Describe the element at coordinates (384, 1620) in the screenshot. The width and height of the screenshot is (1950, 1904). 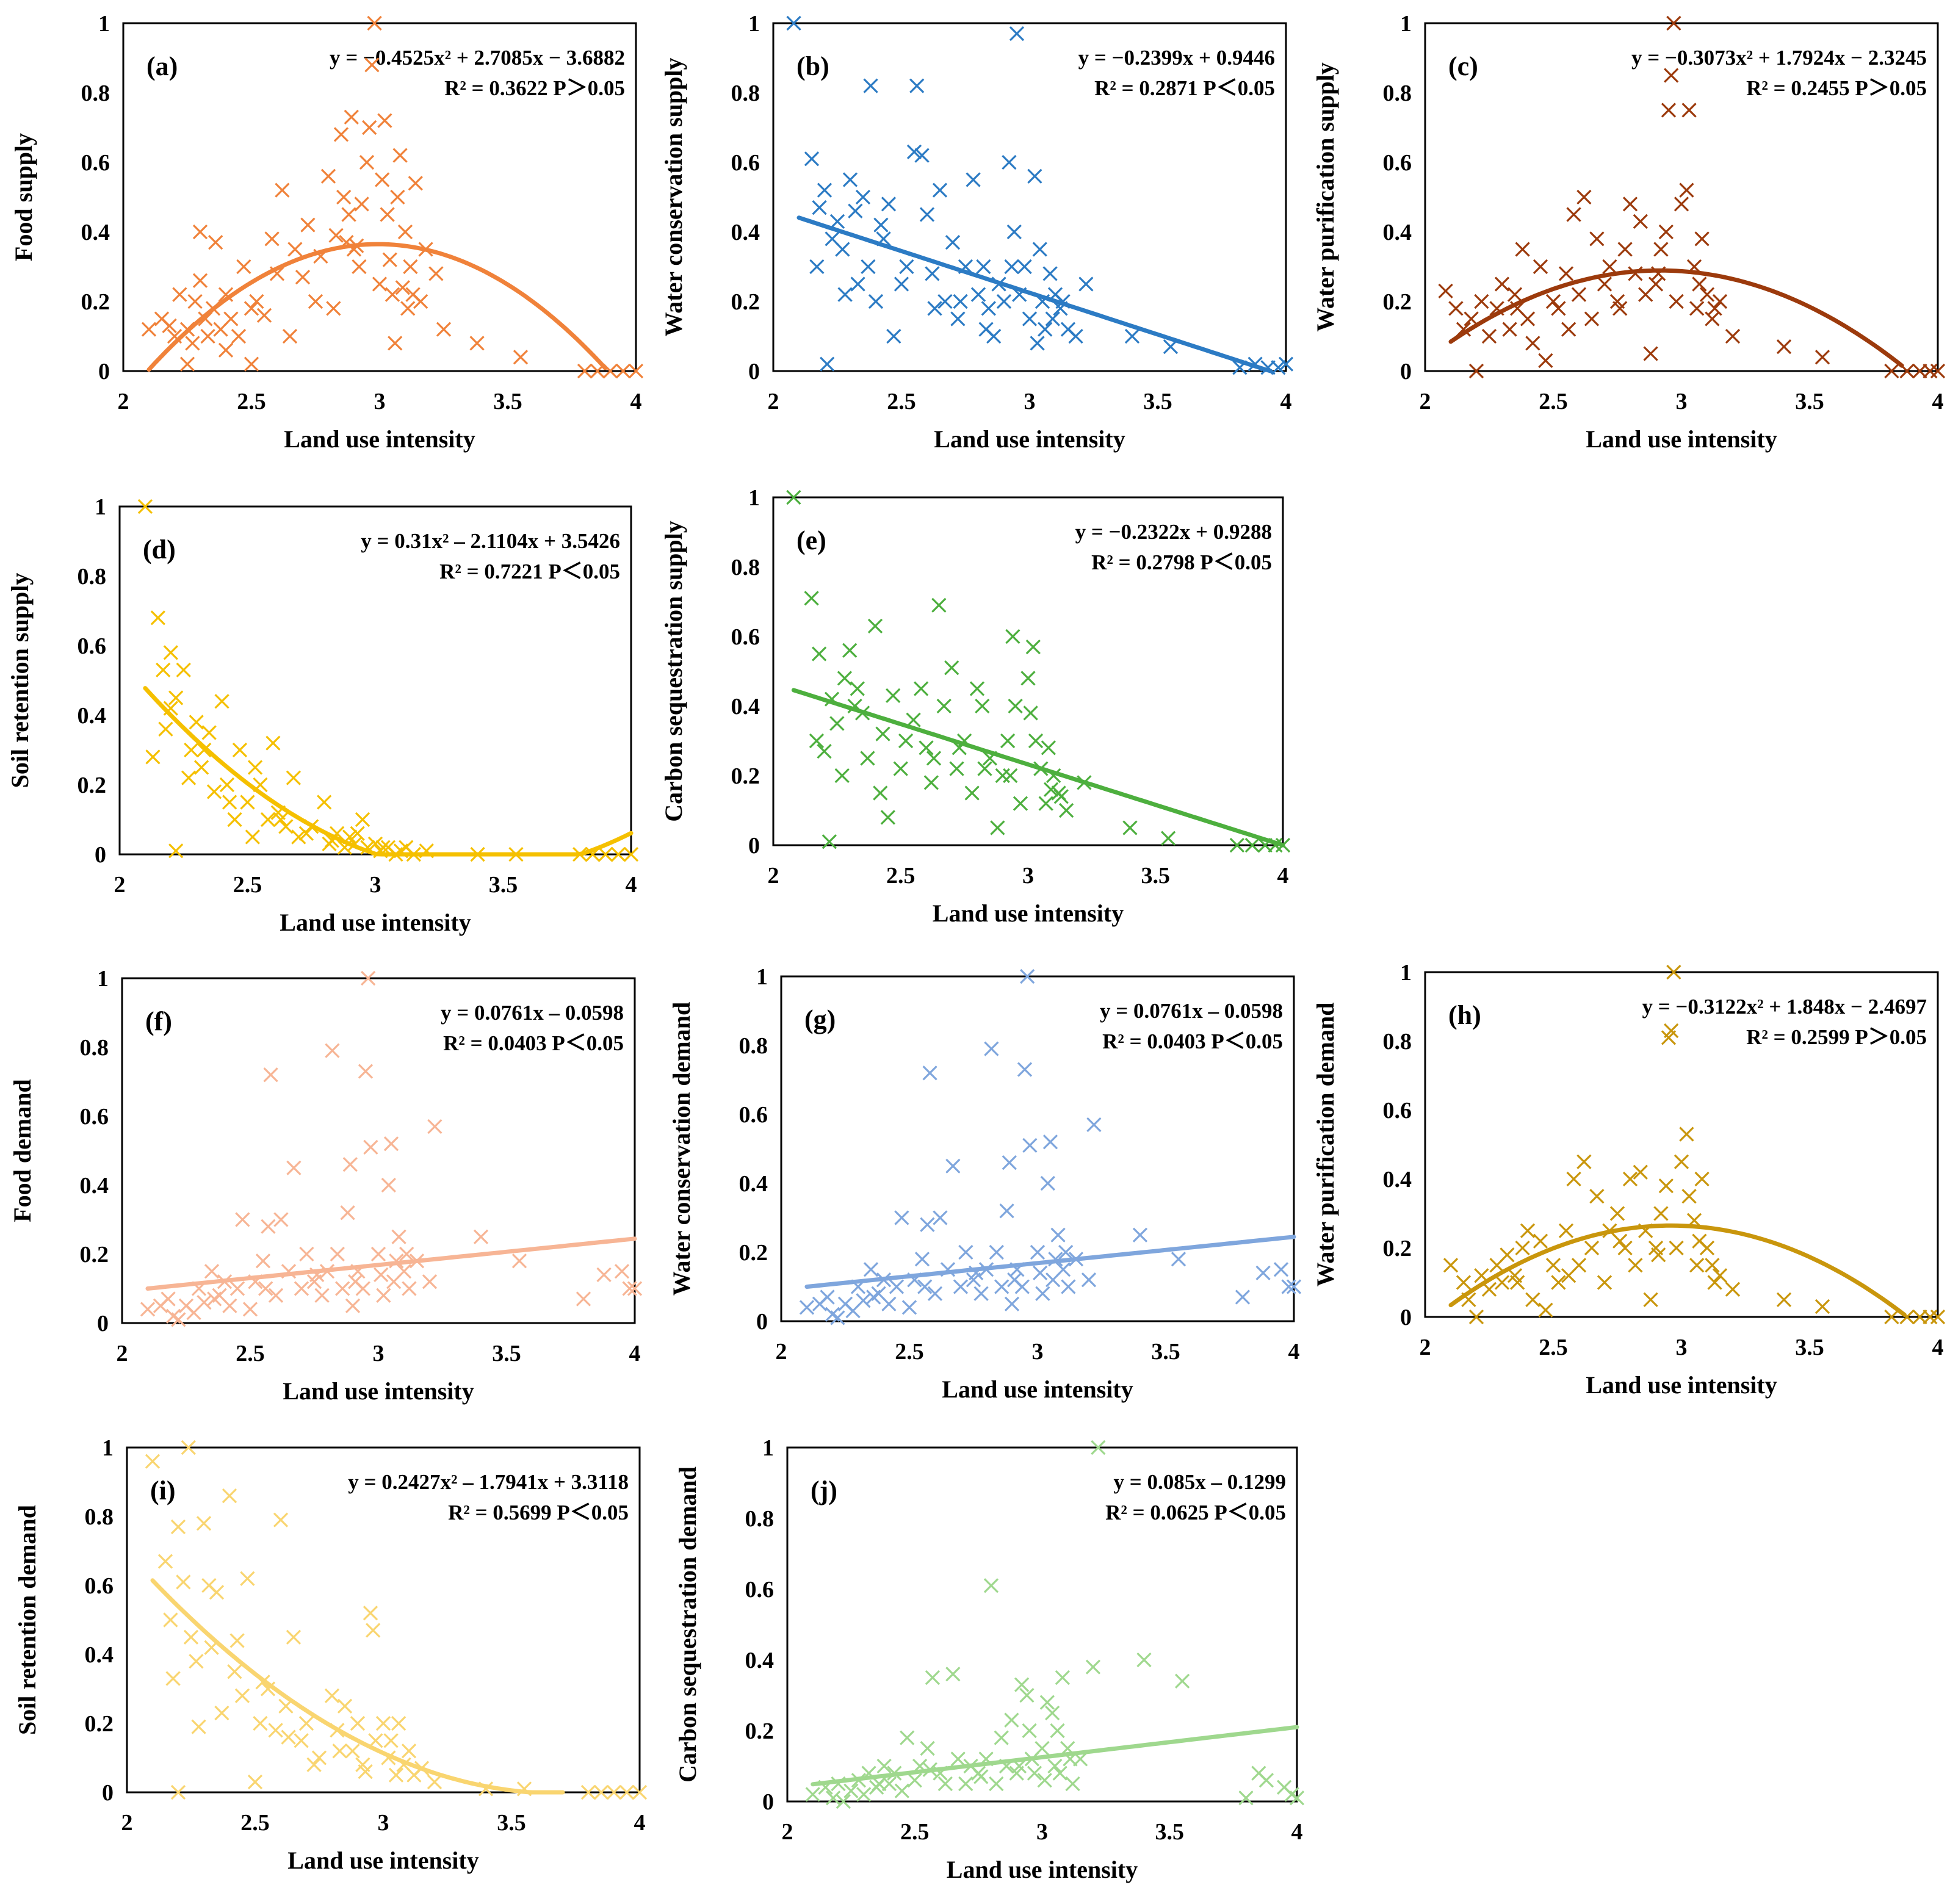
I see `plot-frame-i` at that location.